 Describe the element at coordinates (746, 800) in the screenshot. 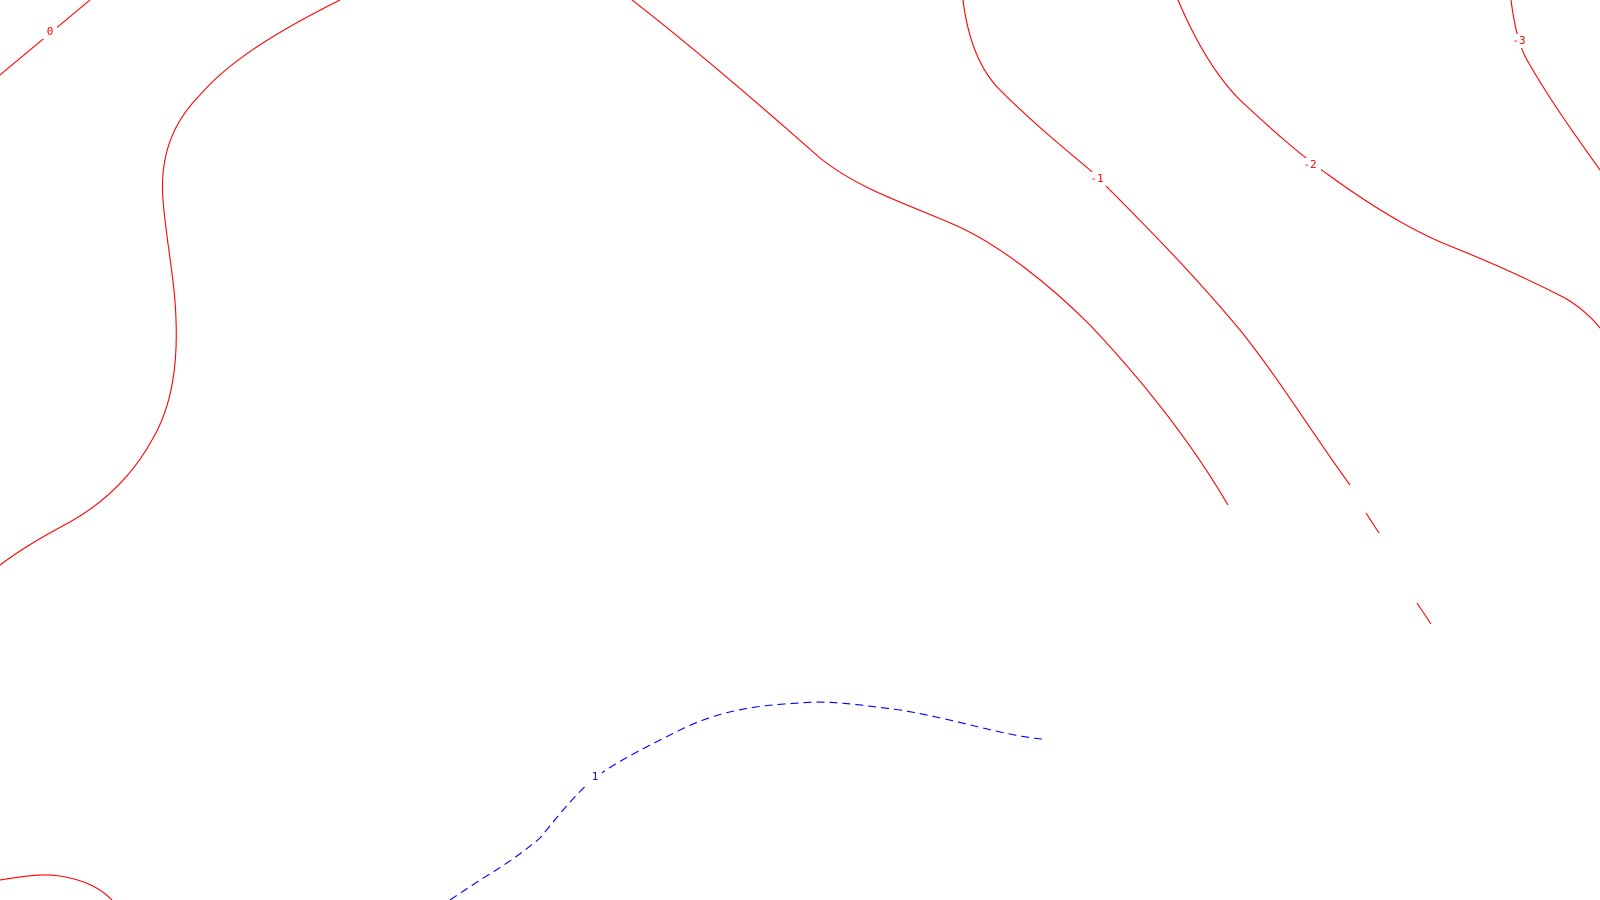

I see `contour-line-pos1` at that location.